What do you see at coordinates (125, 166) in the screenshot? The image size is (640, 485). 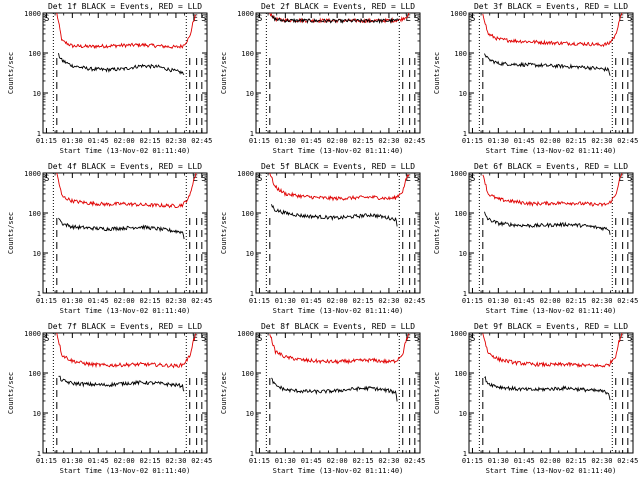 I see `chart-title: Det 4f BLACK = Events, RED = LLD` at bounding box center [125, 166].